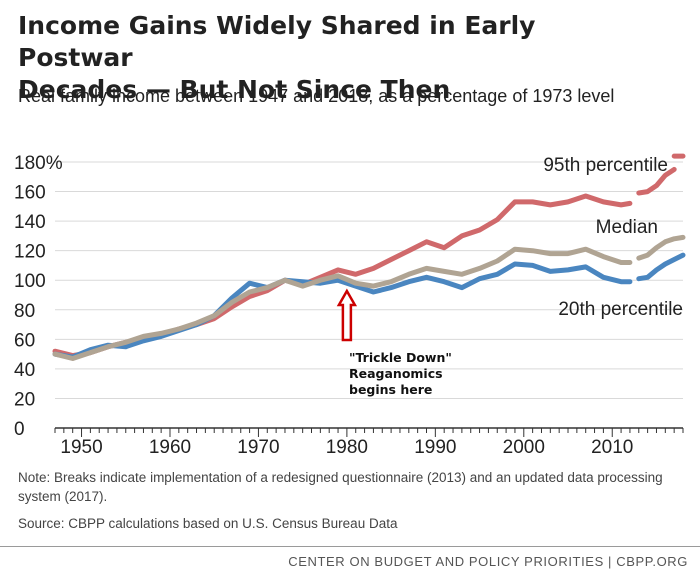 The width and height of the screenshot is (700, 583). Describe the element at coordinates (30, 222) in the screenshot. I see `y-tick-label: 140` at that location.